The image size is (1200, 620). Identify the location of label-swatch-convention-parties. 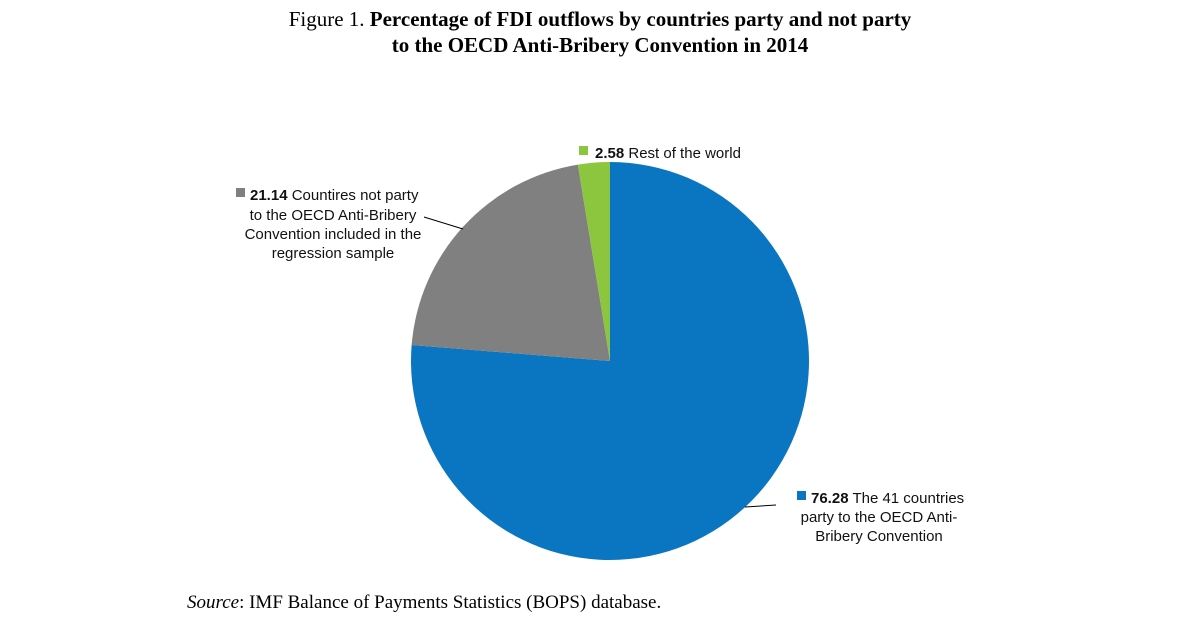
(801, 495).